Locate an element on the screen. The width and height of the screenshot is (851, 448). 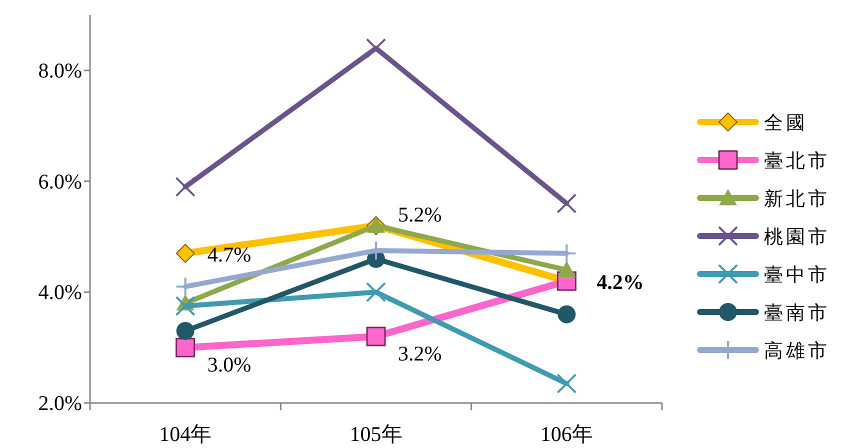
y-tick-label: 2.0% is located at coordinates (60, 403).